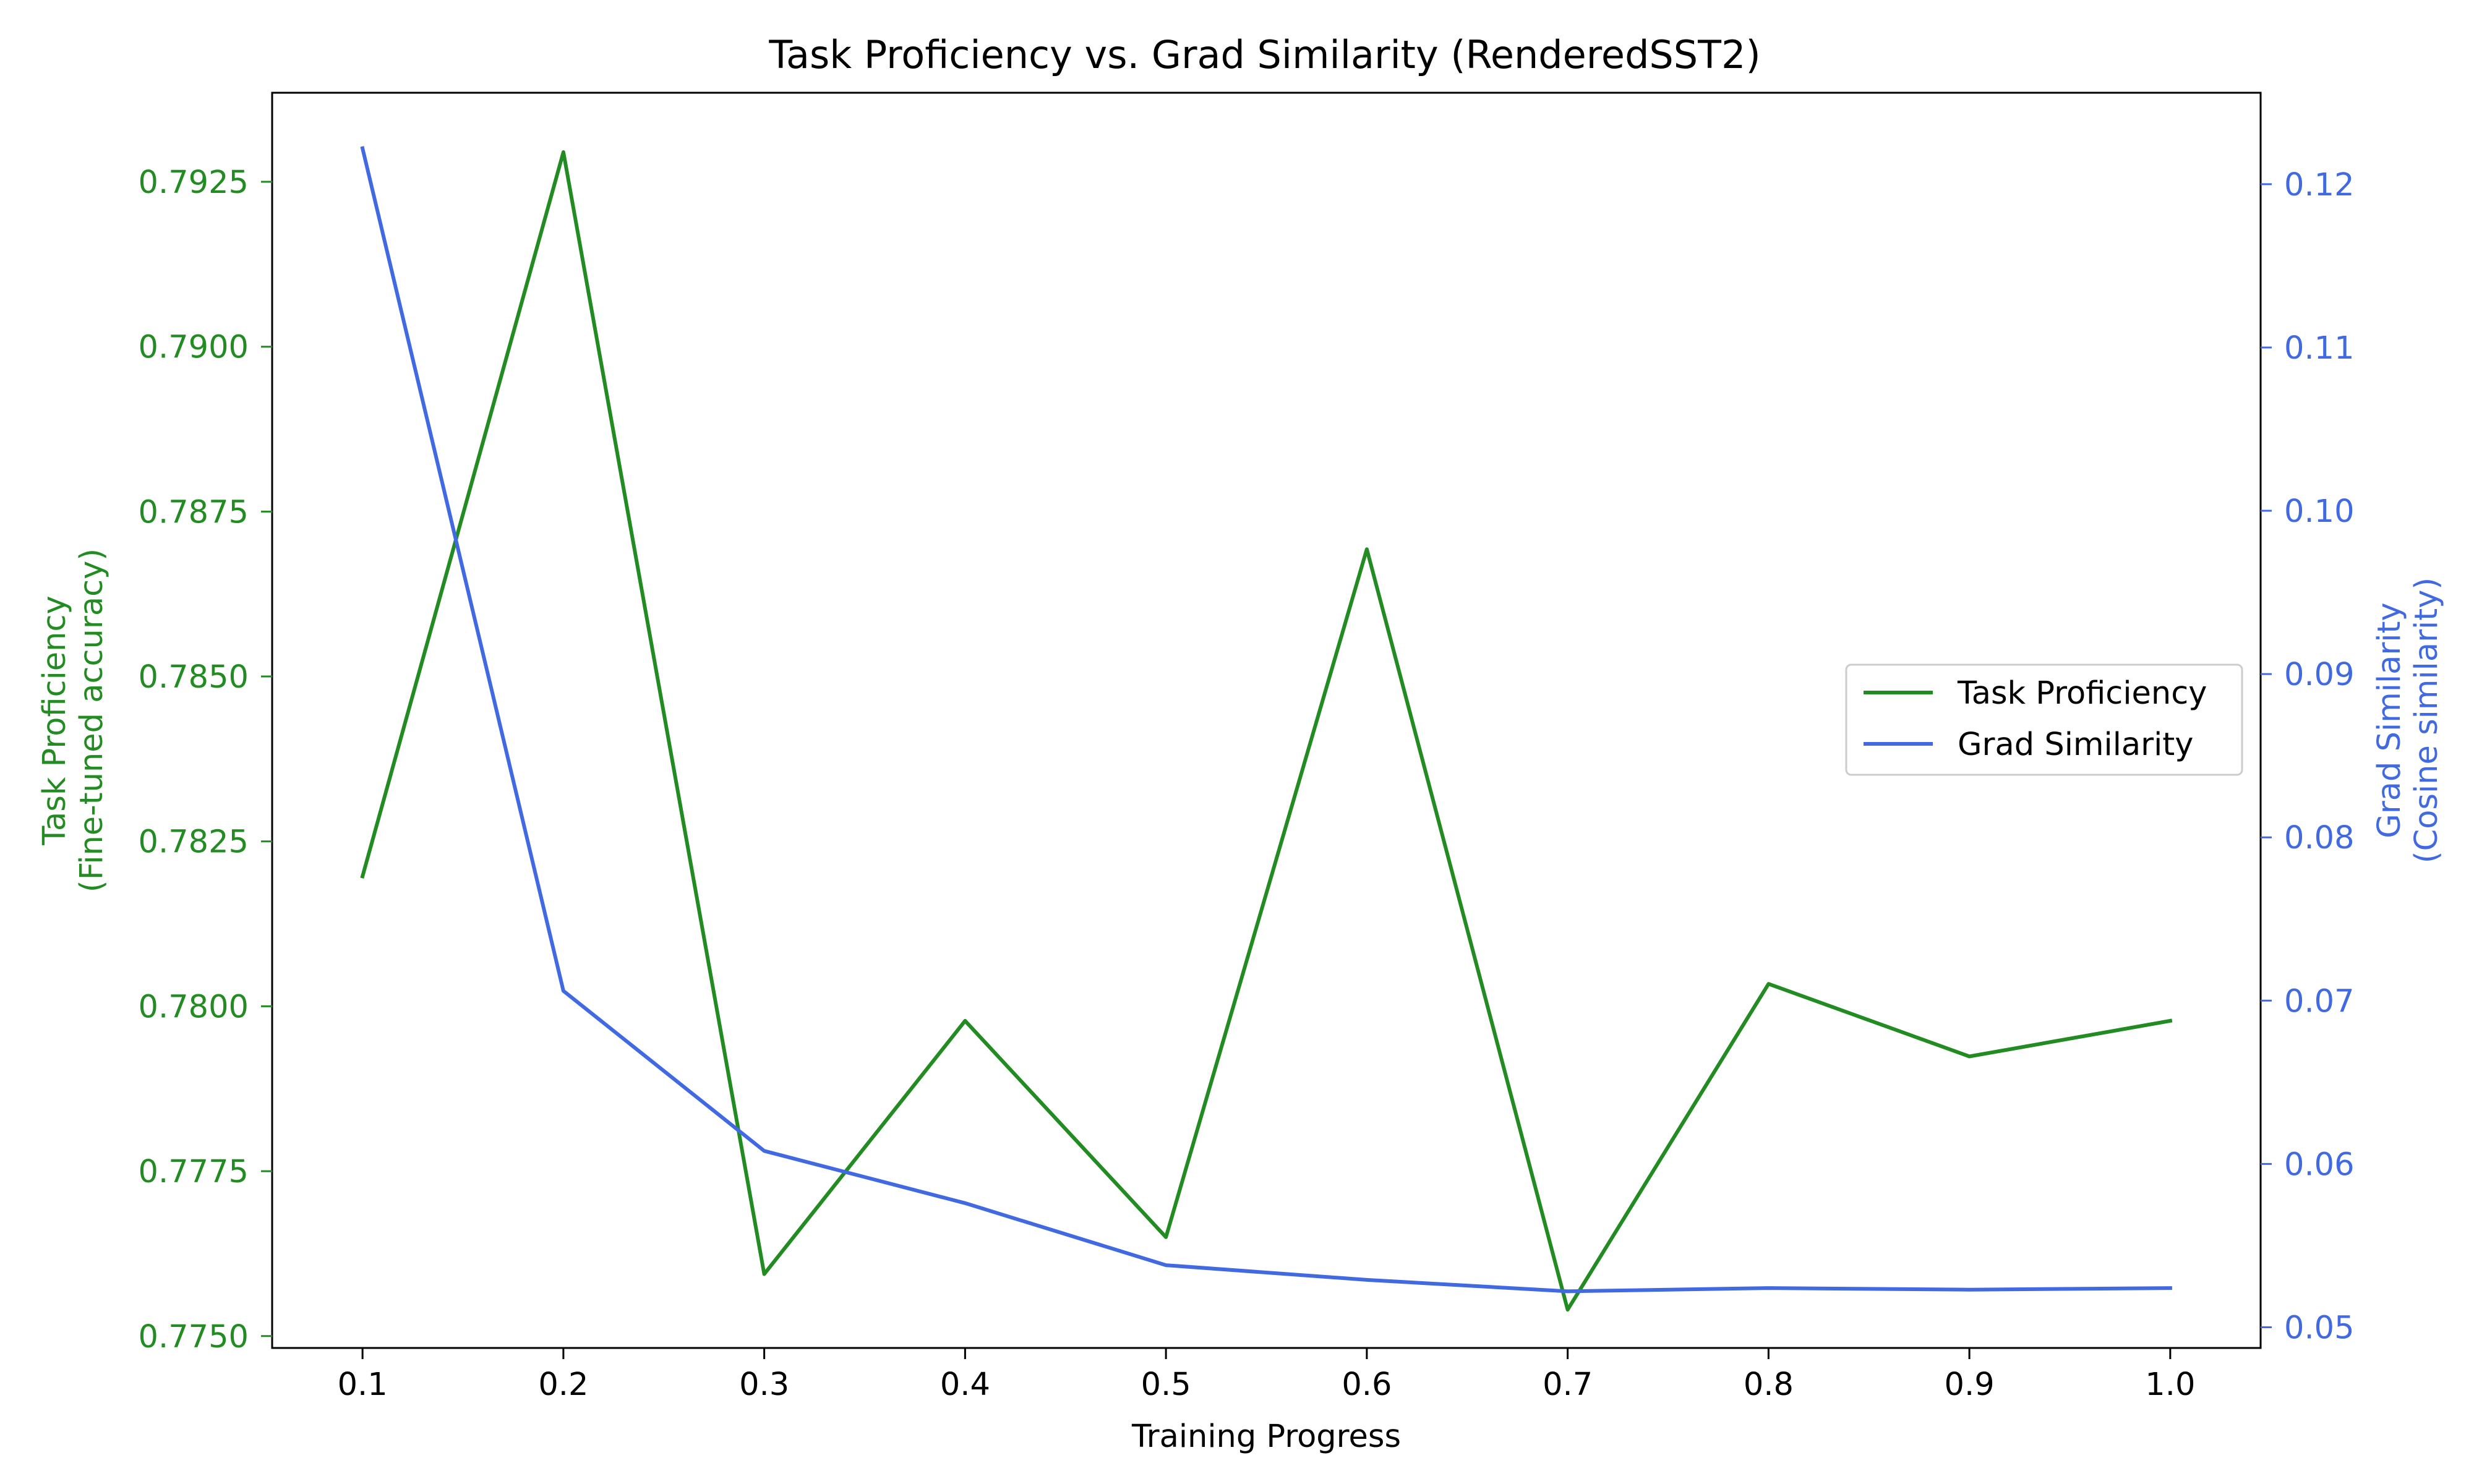 The height and width of the screenshot is (1484, 2474). What do you see at coordinates (563, 1385) in the screenshot?
I see `x-tick-label: 0.2` at bounding box center [563, 1385].